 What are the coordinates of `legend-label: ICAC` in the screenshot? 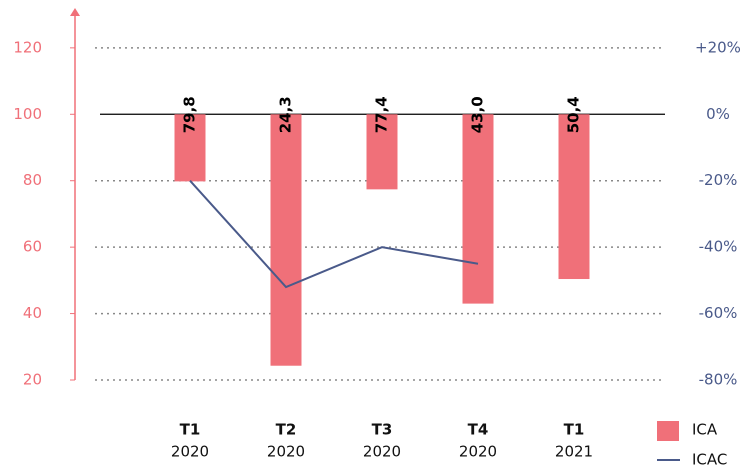 It's located at (709, 460).